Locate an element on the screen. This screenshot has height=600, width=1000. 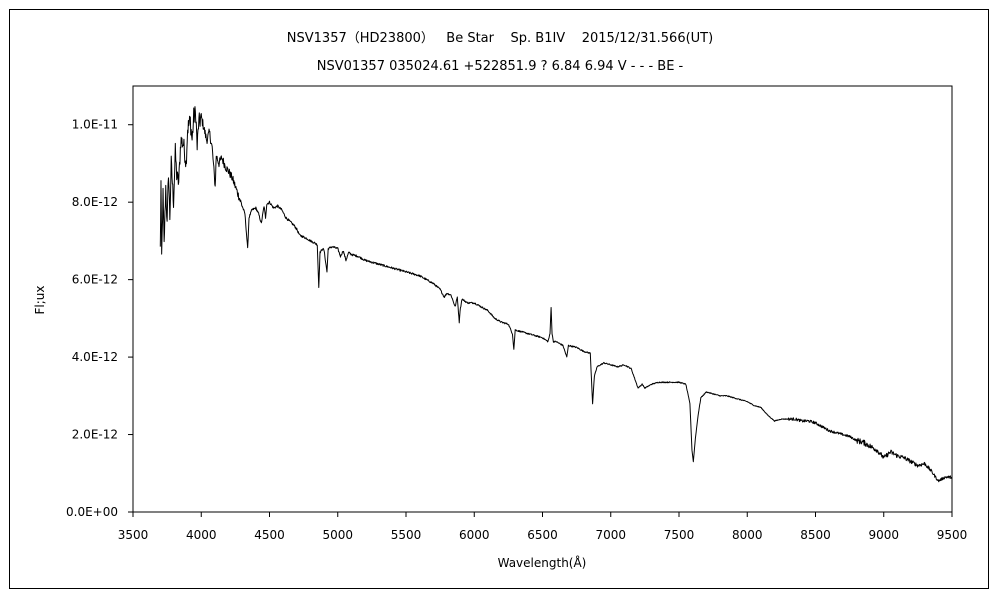
x-tick-label: 8500 is located at coordinates (815, 535).